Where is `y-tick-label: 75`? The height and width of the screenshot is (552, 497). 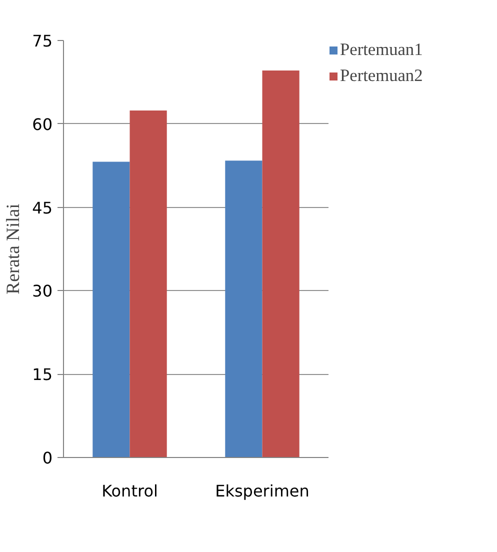
y-tick-label: 75 is located at coordinates (42, 41).